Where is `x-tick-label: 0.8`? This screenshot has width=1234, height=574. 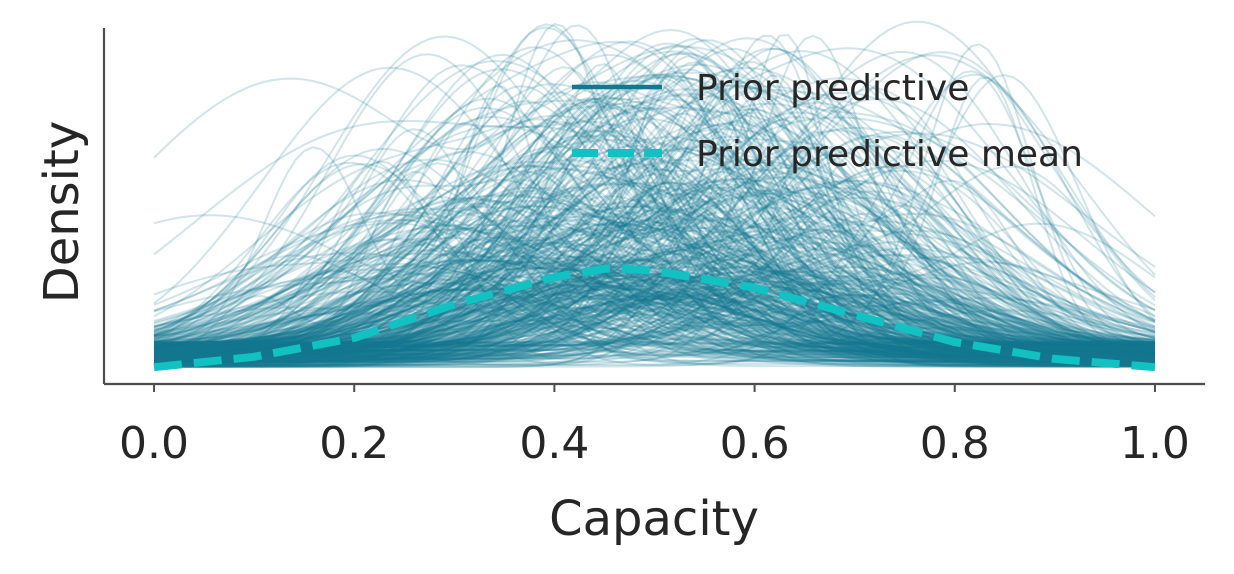
x-tick-label: 0.8 is located at coordinates (955, 443).